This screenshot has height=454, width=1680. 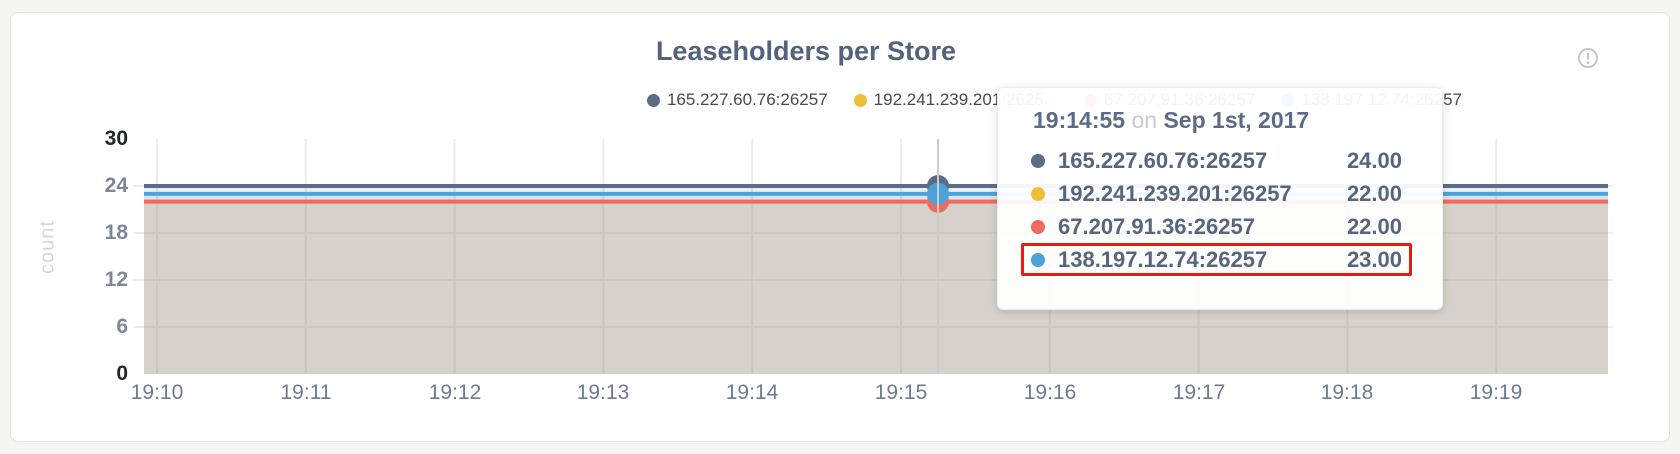 I want to click on x-axis-tick: 19:15, so click(x=901, y=392).